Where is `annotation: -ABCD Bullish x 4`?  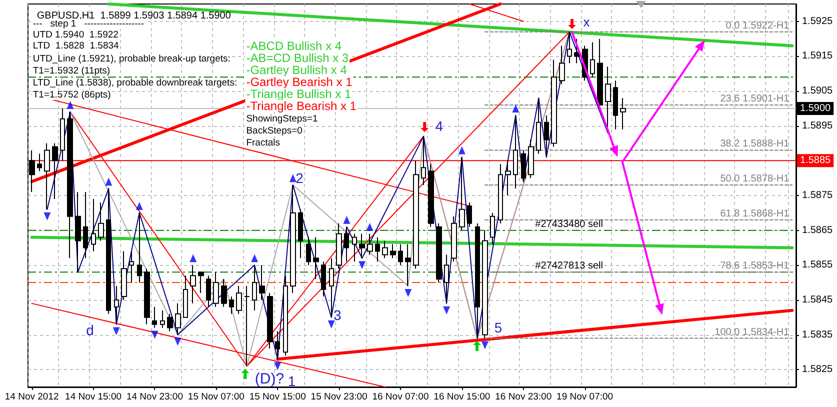 annotation: -ABCD Bullish x 4 is located at coordinates (294, 46).